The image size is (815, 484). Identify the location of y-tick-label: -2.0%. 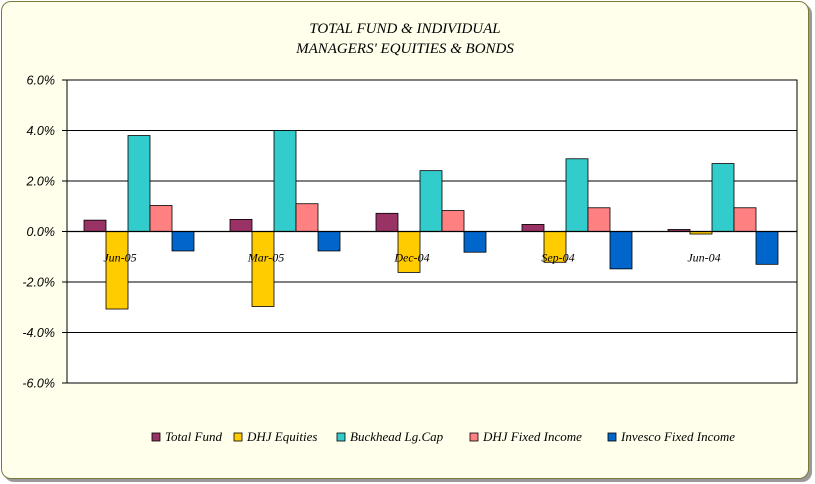
(38, 283).